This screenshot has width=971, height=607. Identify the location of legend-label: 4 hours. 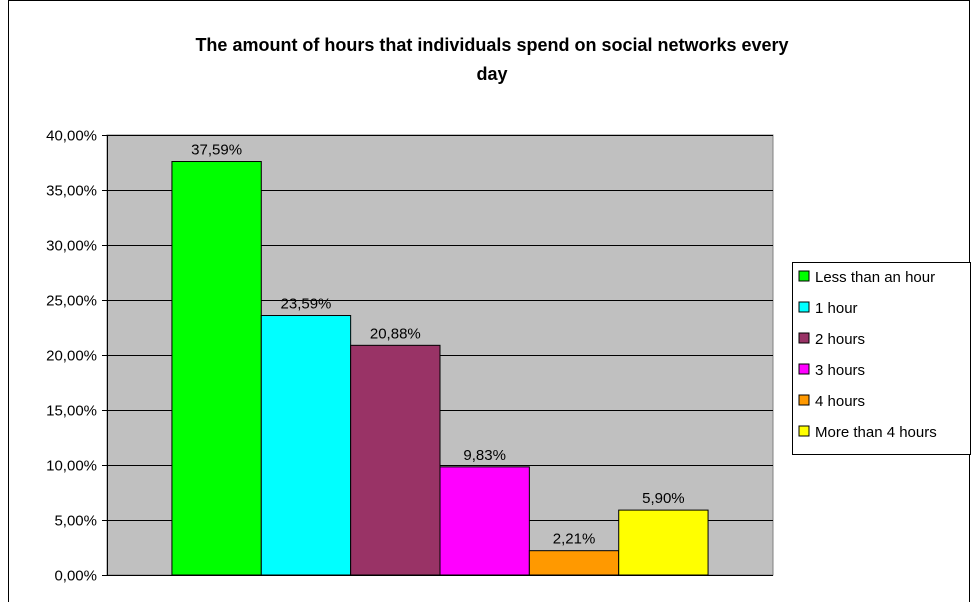
(840, 401).